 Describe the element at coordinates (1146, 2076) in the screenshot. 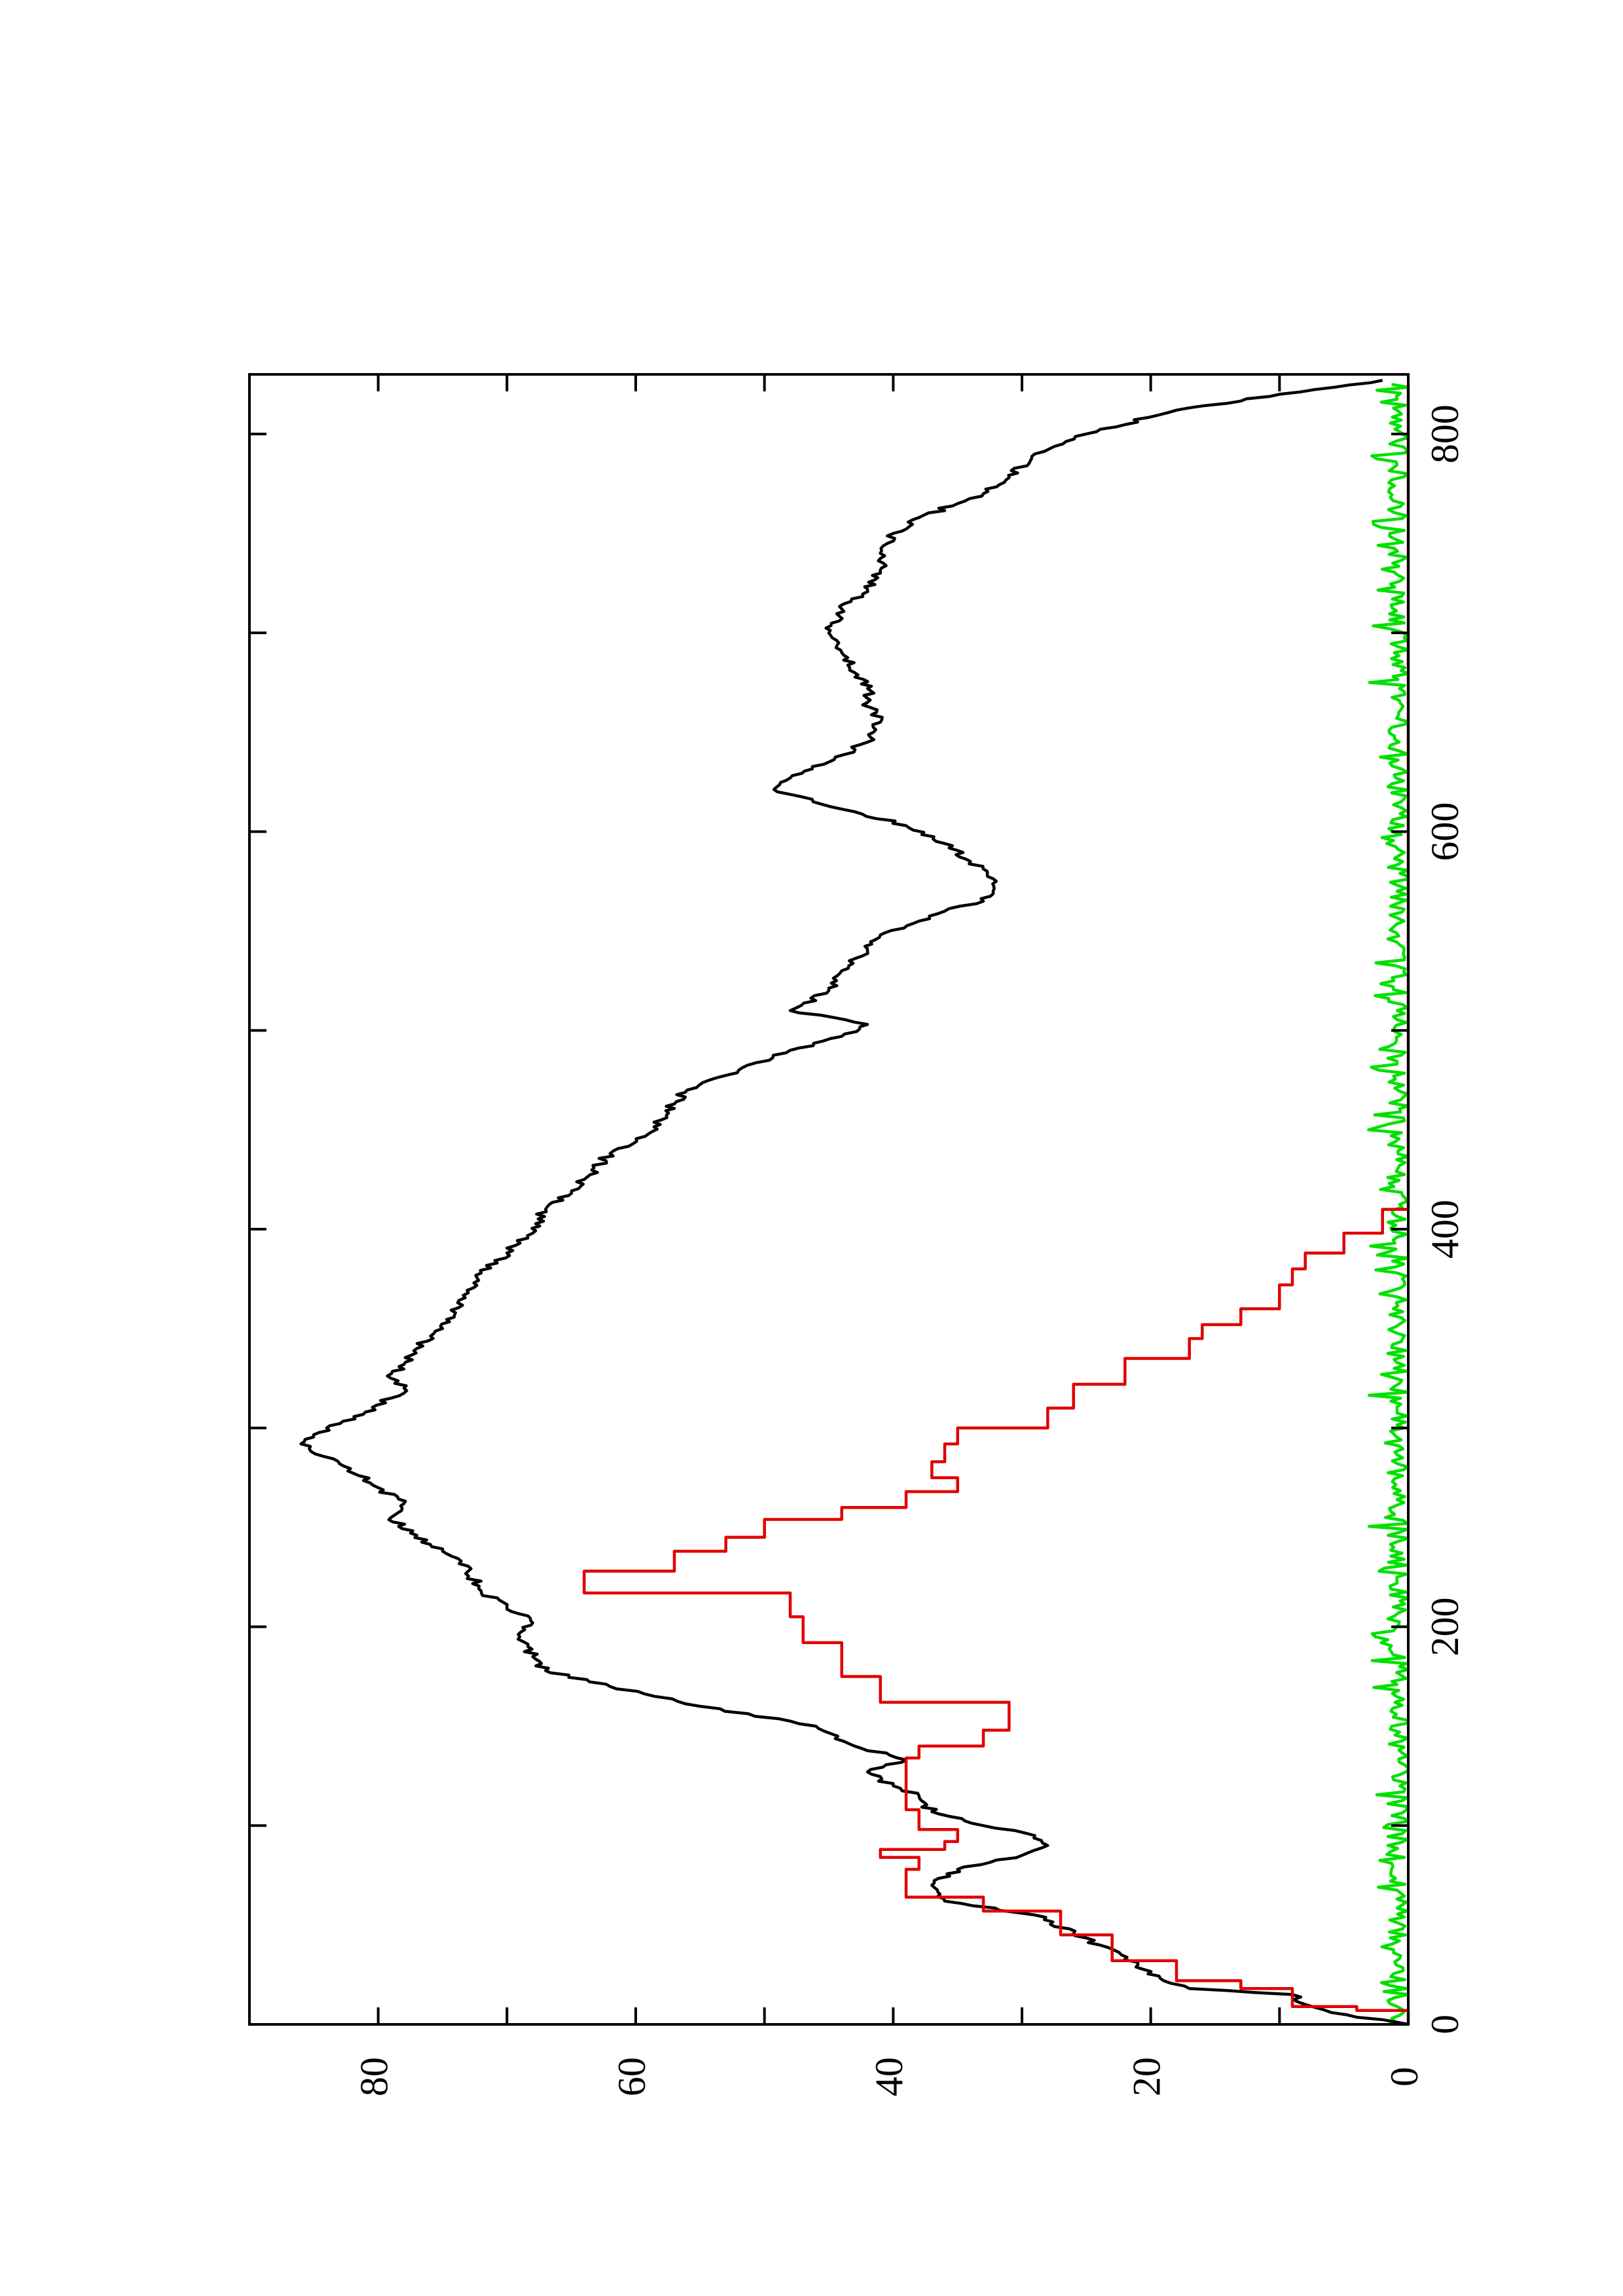

I see `y-tick-label: 20` at that location.